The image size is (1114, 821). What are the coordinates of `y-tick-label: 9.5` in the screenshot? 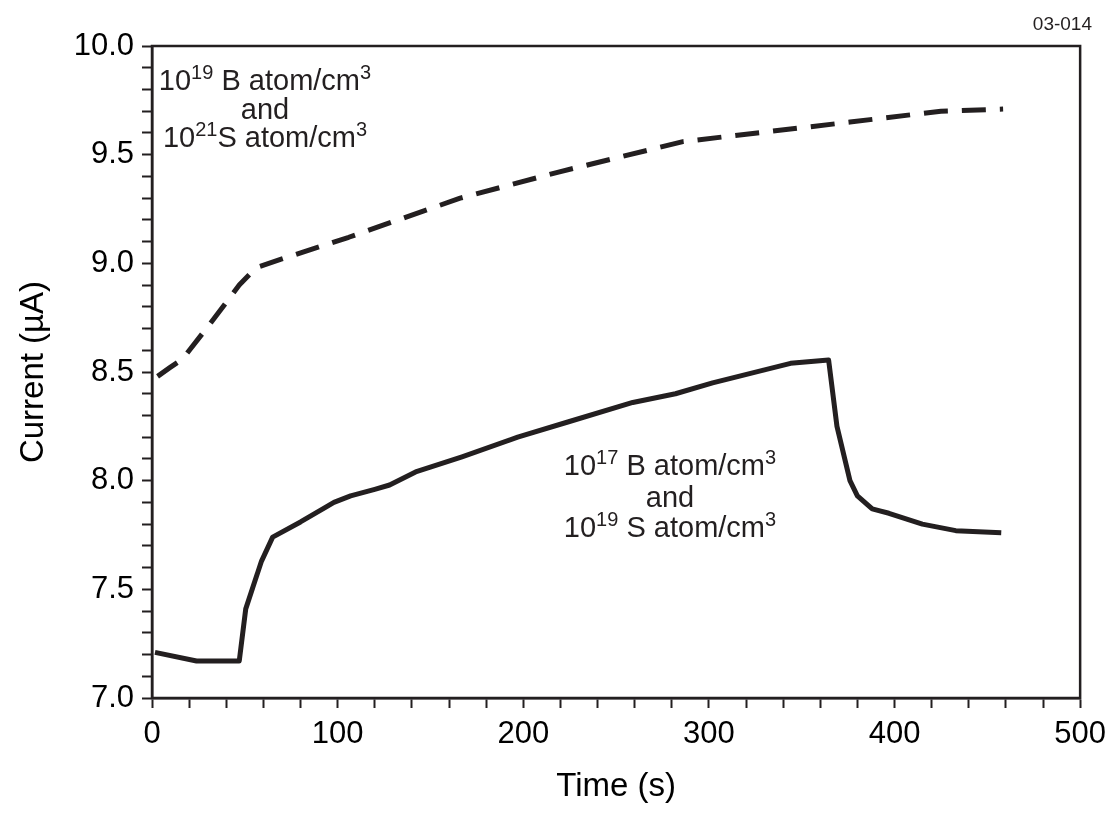 It's located at (112, 153).